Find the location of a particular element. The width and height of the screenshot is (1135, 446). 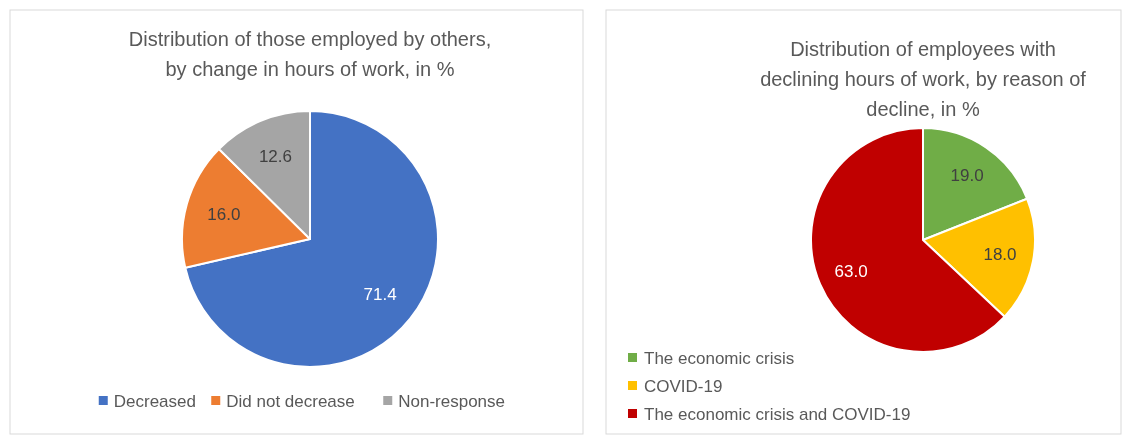

legend-label: Did not decrease is located at coordinates (290, 401).